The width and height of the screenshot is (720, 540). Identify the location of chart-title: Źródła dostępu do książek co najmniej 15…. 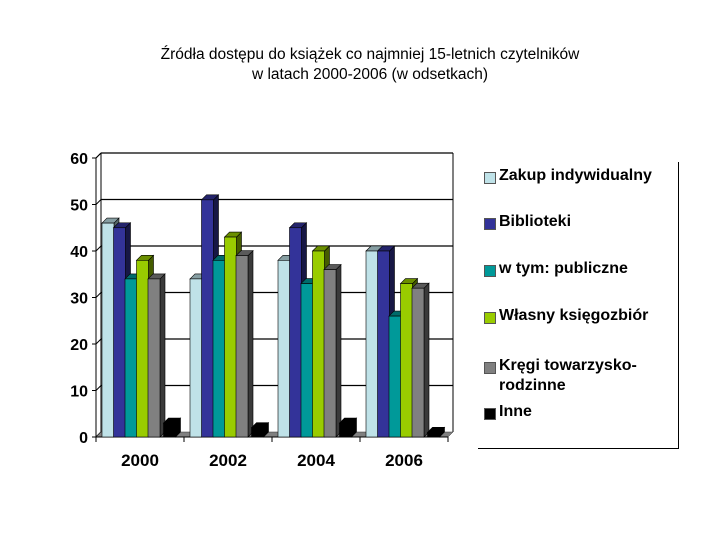
(360, 65).